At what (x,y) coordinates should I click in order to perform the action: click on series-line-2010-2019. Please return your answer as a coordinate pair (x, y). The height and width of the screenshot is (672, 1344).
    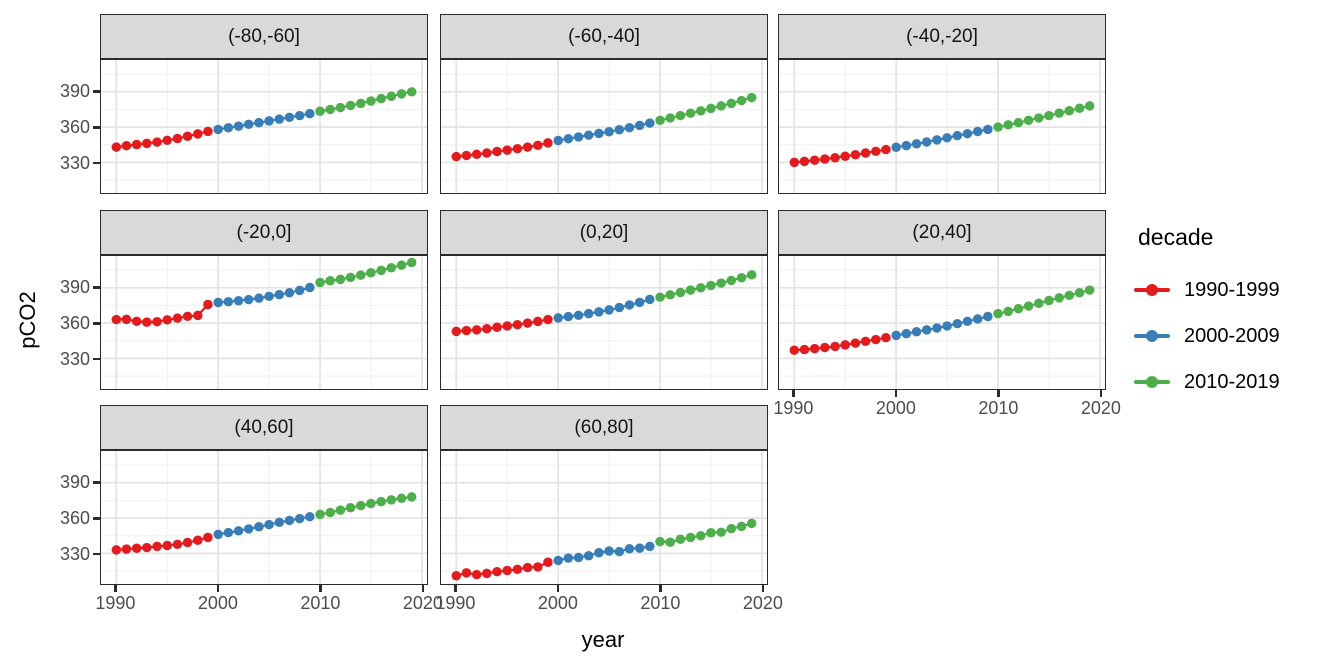
    Looking at the image, I should click on (1043, 302).